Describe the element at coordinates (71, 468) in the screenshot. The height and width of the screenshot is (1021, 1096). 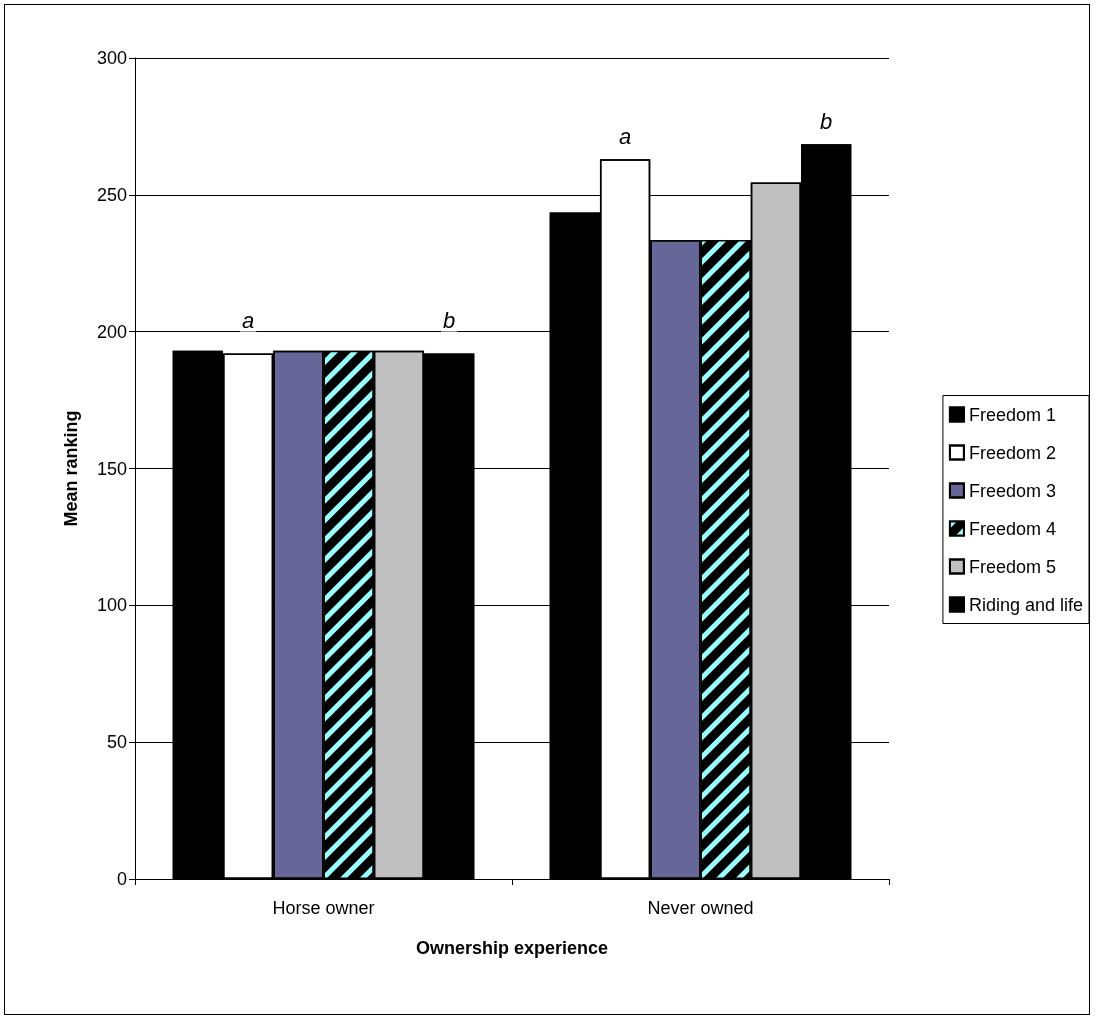
I see `y-axis-title: Mean ranking` at that location.